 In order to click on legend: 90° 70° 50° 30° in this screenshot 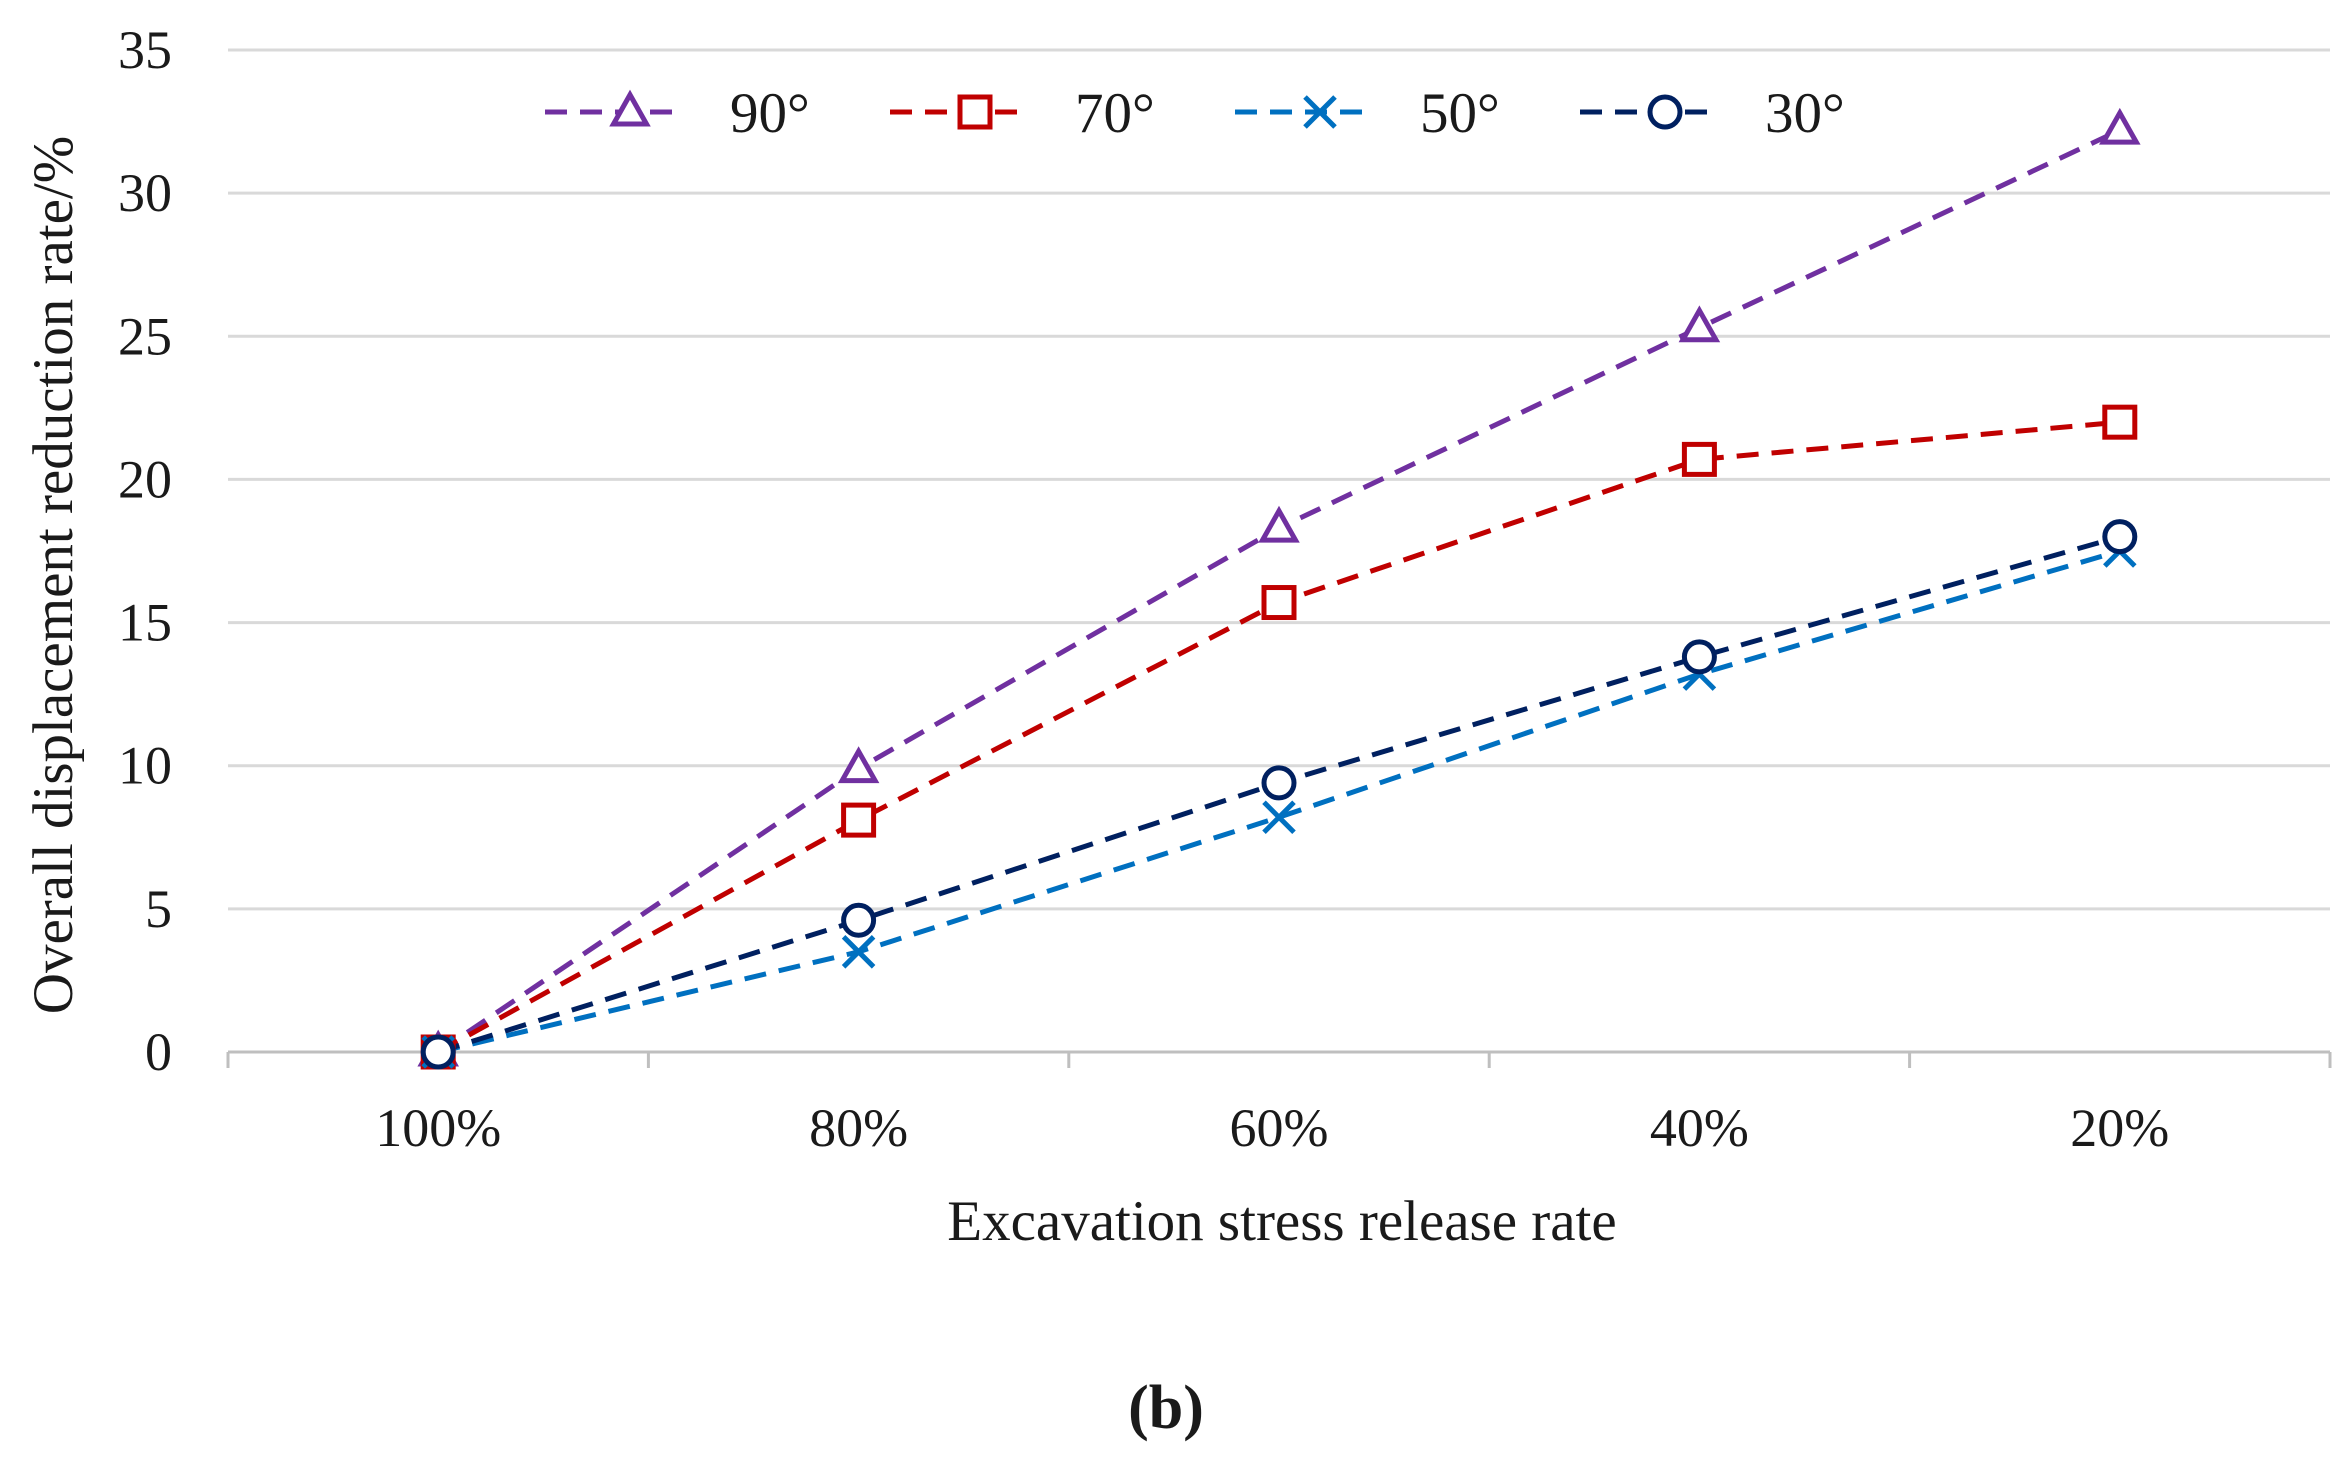, I will do `click(1195, 113)`.